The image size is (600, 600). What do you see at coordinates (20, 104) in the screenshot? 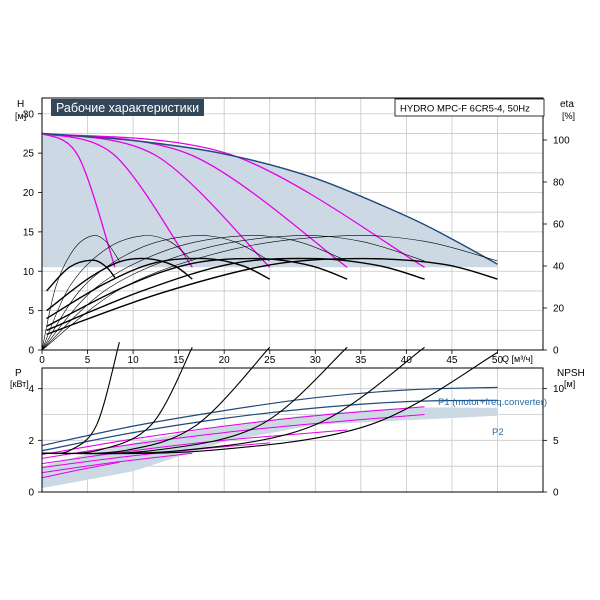
I see `y-axis-name-h: H` at bounding box center [20, 104].